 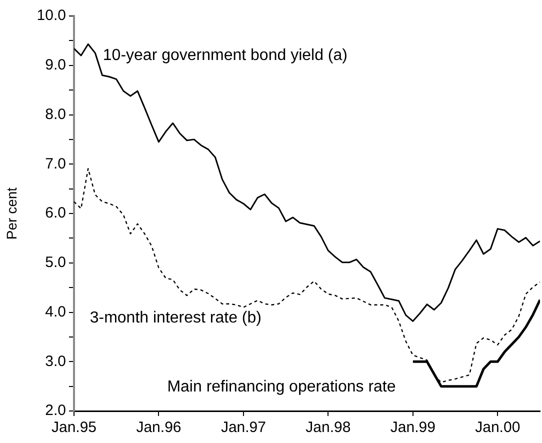 I want to click on x-tick-label: Jan.95, so click(x=74, y=427).